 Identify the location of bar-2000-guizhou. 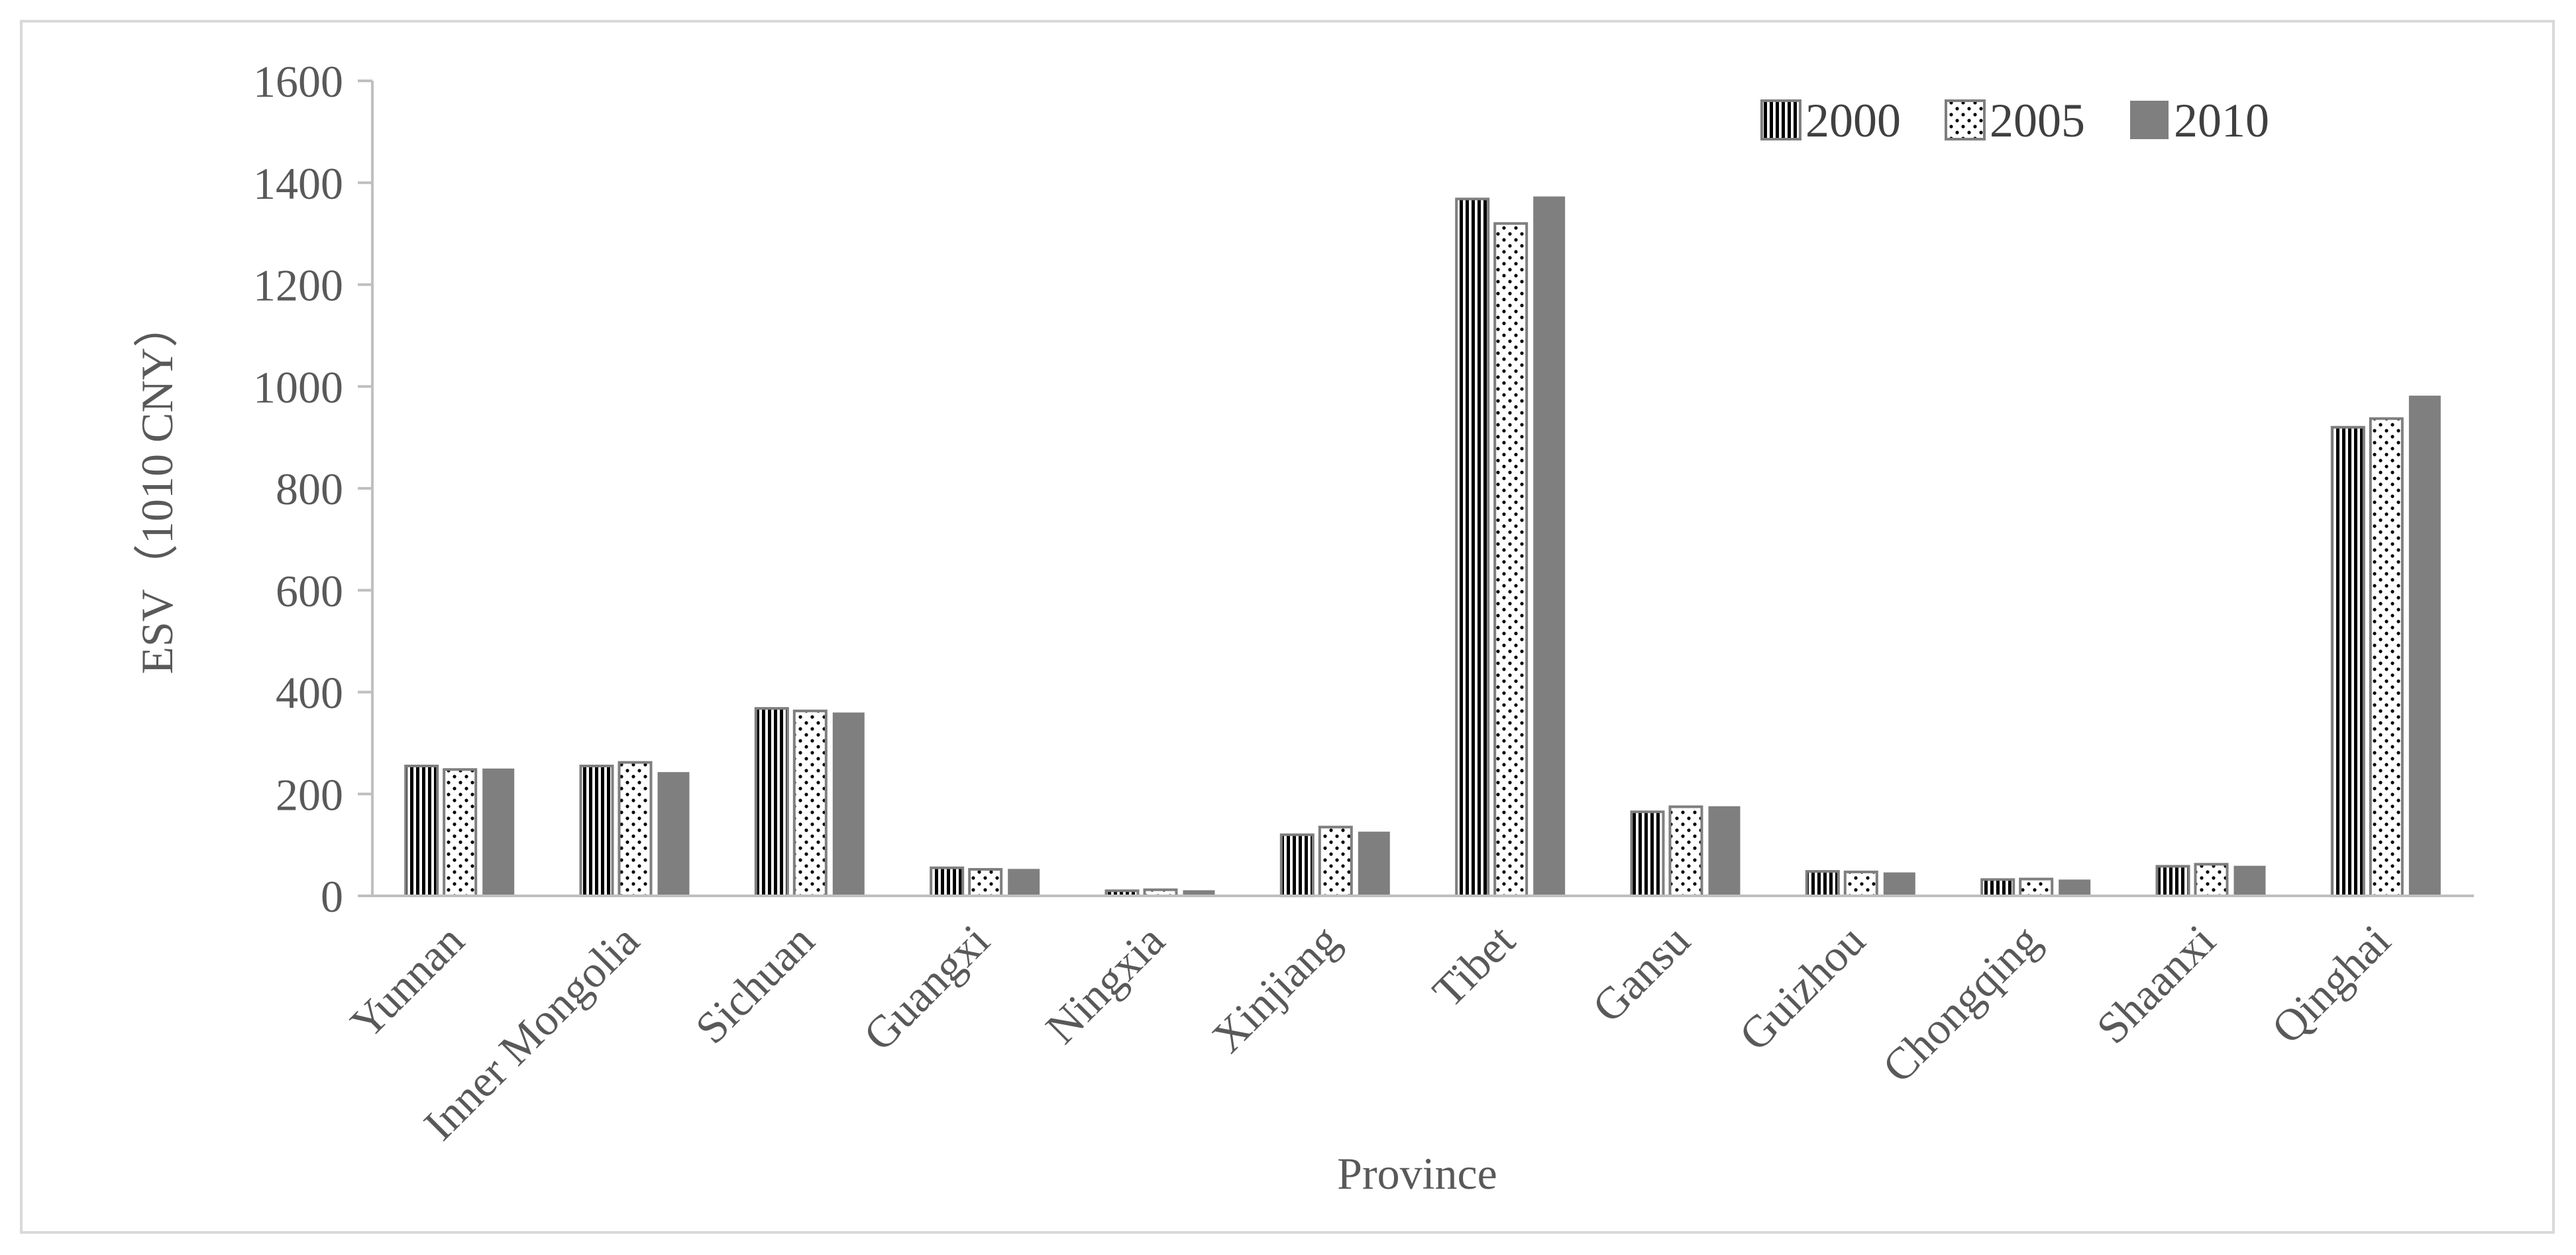
(1822, 883).